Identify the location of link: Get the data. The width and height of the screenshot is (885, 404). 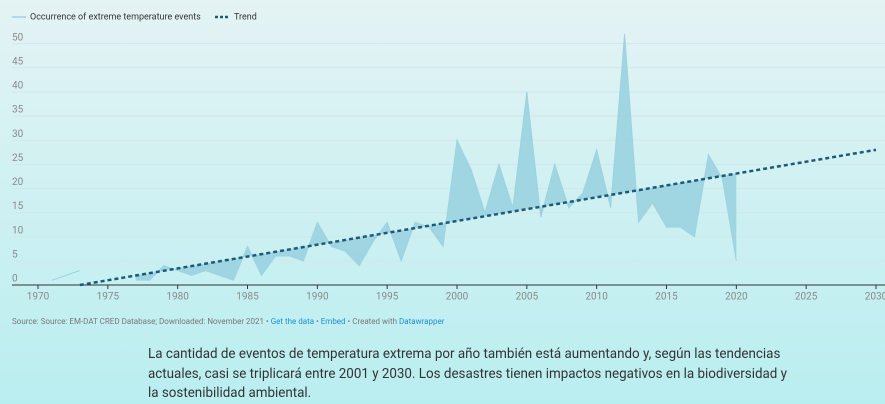
(292, 321).